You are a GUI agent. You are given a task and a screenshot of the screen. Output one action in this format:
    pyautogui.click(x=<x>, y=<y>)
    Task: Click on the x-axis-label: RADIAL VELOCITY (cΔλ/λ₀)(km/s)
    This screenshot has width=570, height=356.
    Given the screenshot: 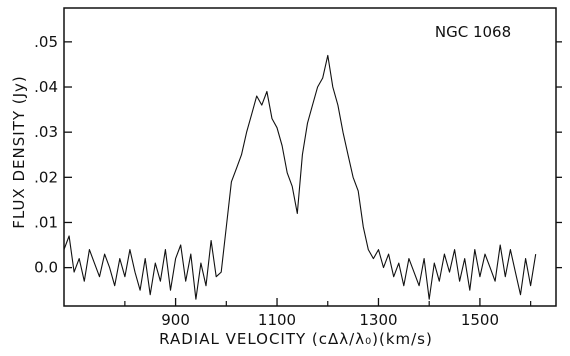 What is the action you would take?
    pyautogui.click(x=296, y=339)
    